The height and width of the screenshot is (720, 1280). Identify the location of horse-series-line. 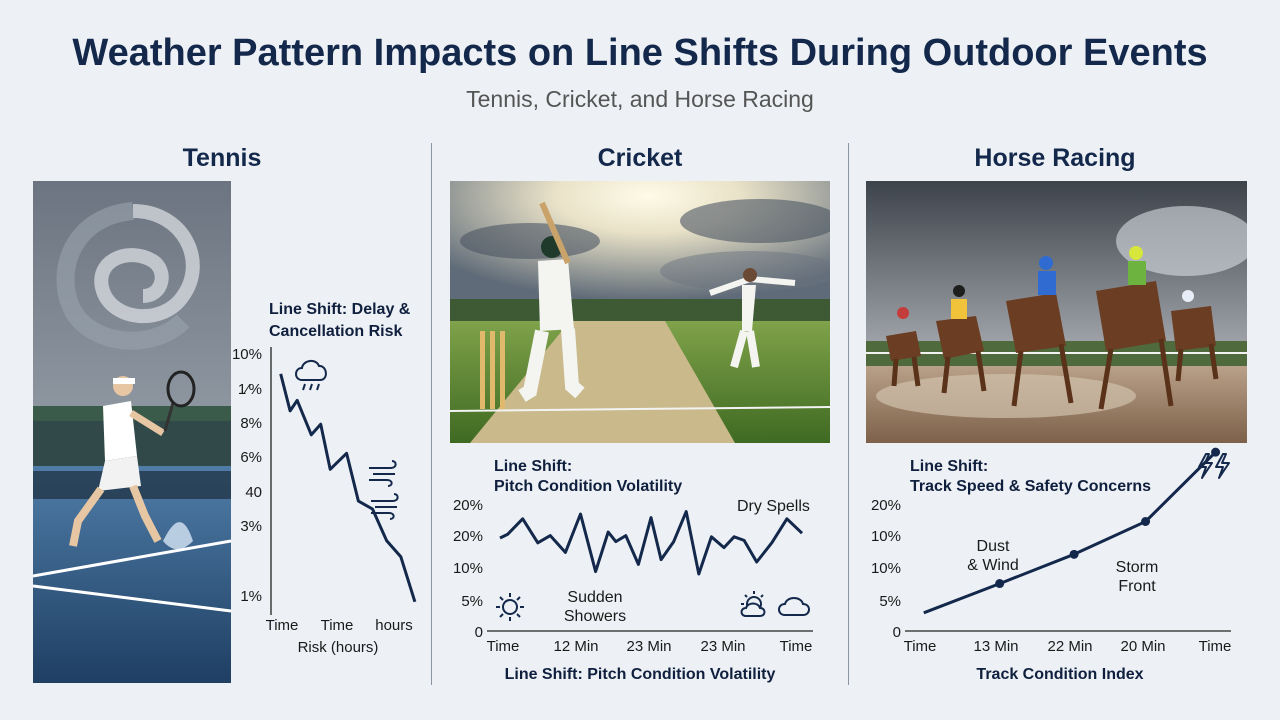
(1070, 533).